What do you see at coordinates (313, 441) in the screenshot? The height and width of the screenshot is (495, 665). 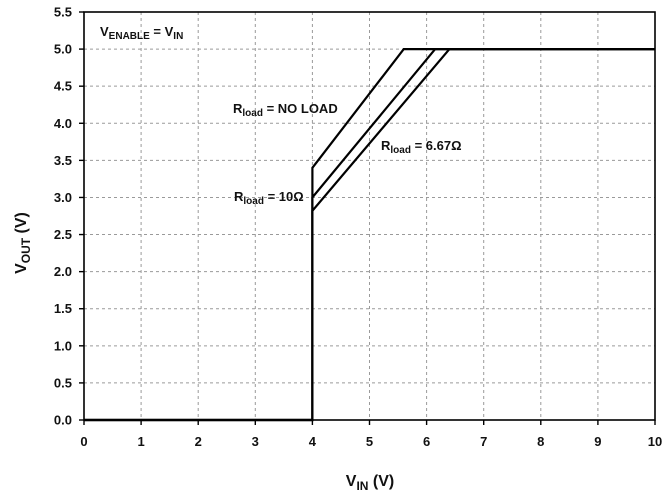 I see `x-tick-label: 4` at bounding box center [313, 441].